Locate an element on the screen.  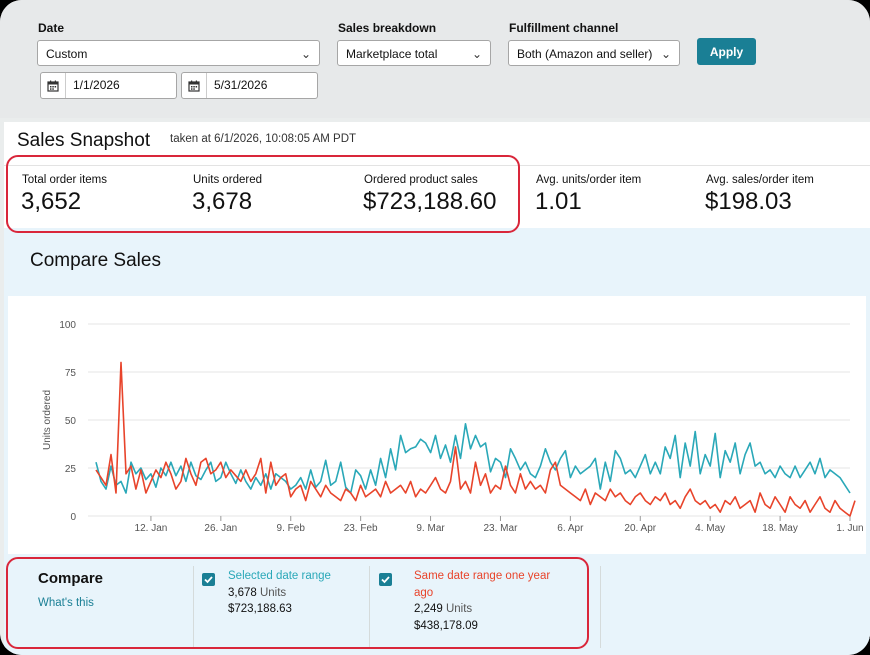
end-date-field: 5/31/2026 is located at coordinates (249, 85).